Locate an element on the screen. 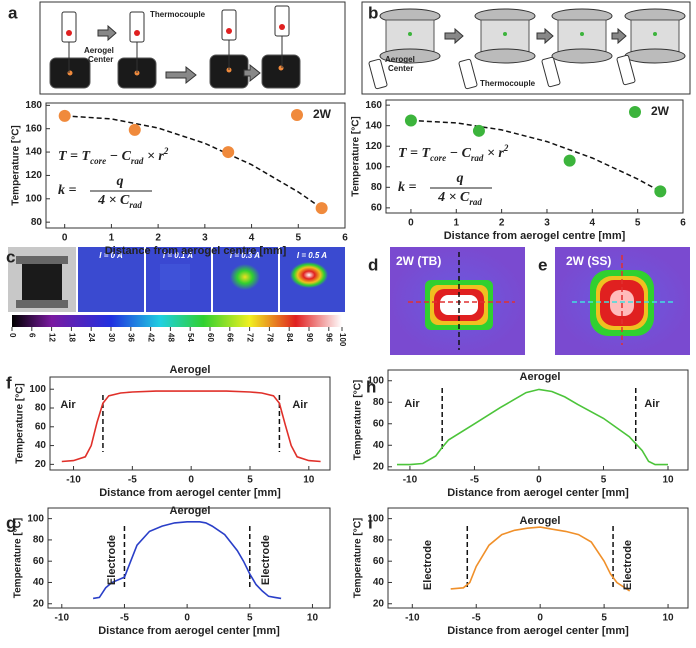  colorbar-tick-label: 12 is located at coordinates (51, 337).